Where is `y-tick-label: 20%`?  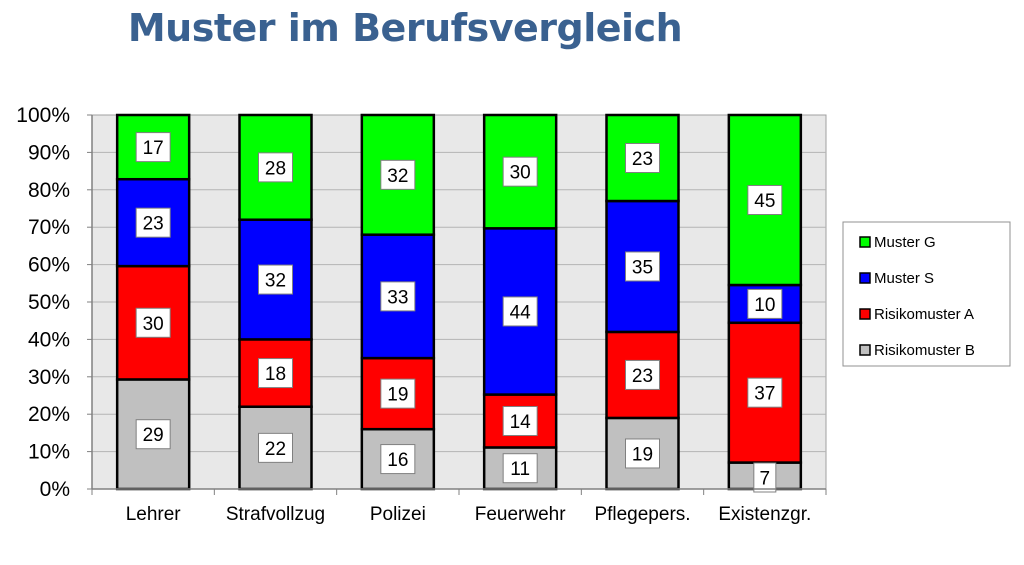 y-tick-label: 20% is located at coordinates (49, 414).